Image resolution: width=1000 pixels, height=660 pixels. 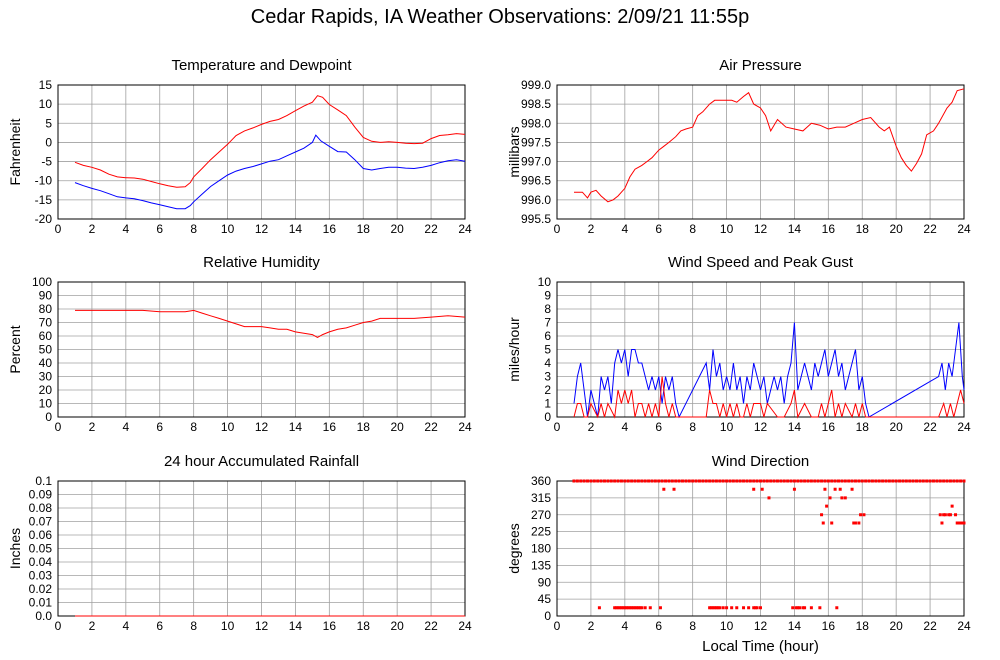 I want to click on y-tick-label: 997.0, so click(x=536, y=162).